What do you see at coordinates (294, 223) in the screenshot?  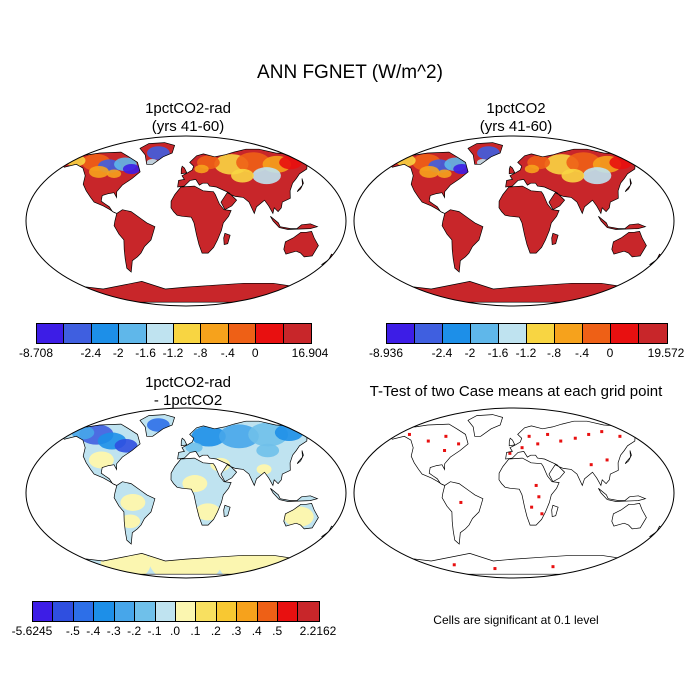 I see `coastline-indonesia` at bounding box center [294, 223].